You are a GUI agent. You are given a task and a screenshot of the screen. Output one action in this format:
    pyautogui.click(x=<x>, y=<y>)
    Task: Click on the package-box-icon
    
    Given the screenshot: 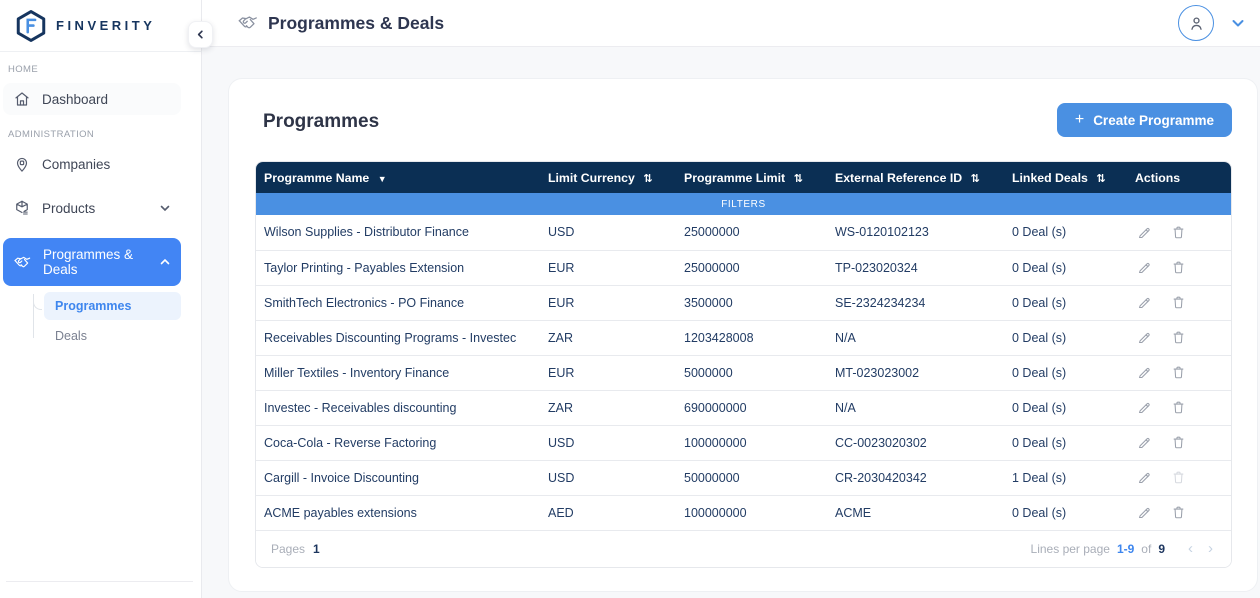 What is the action you would take?
    pyautogui.click(x=22, y=208)
    